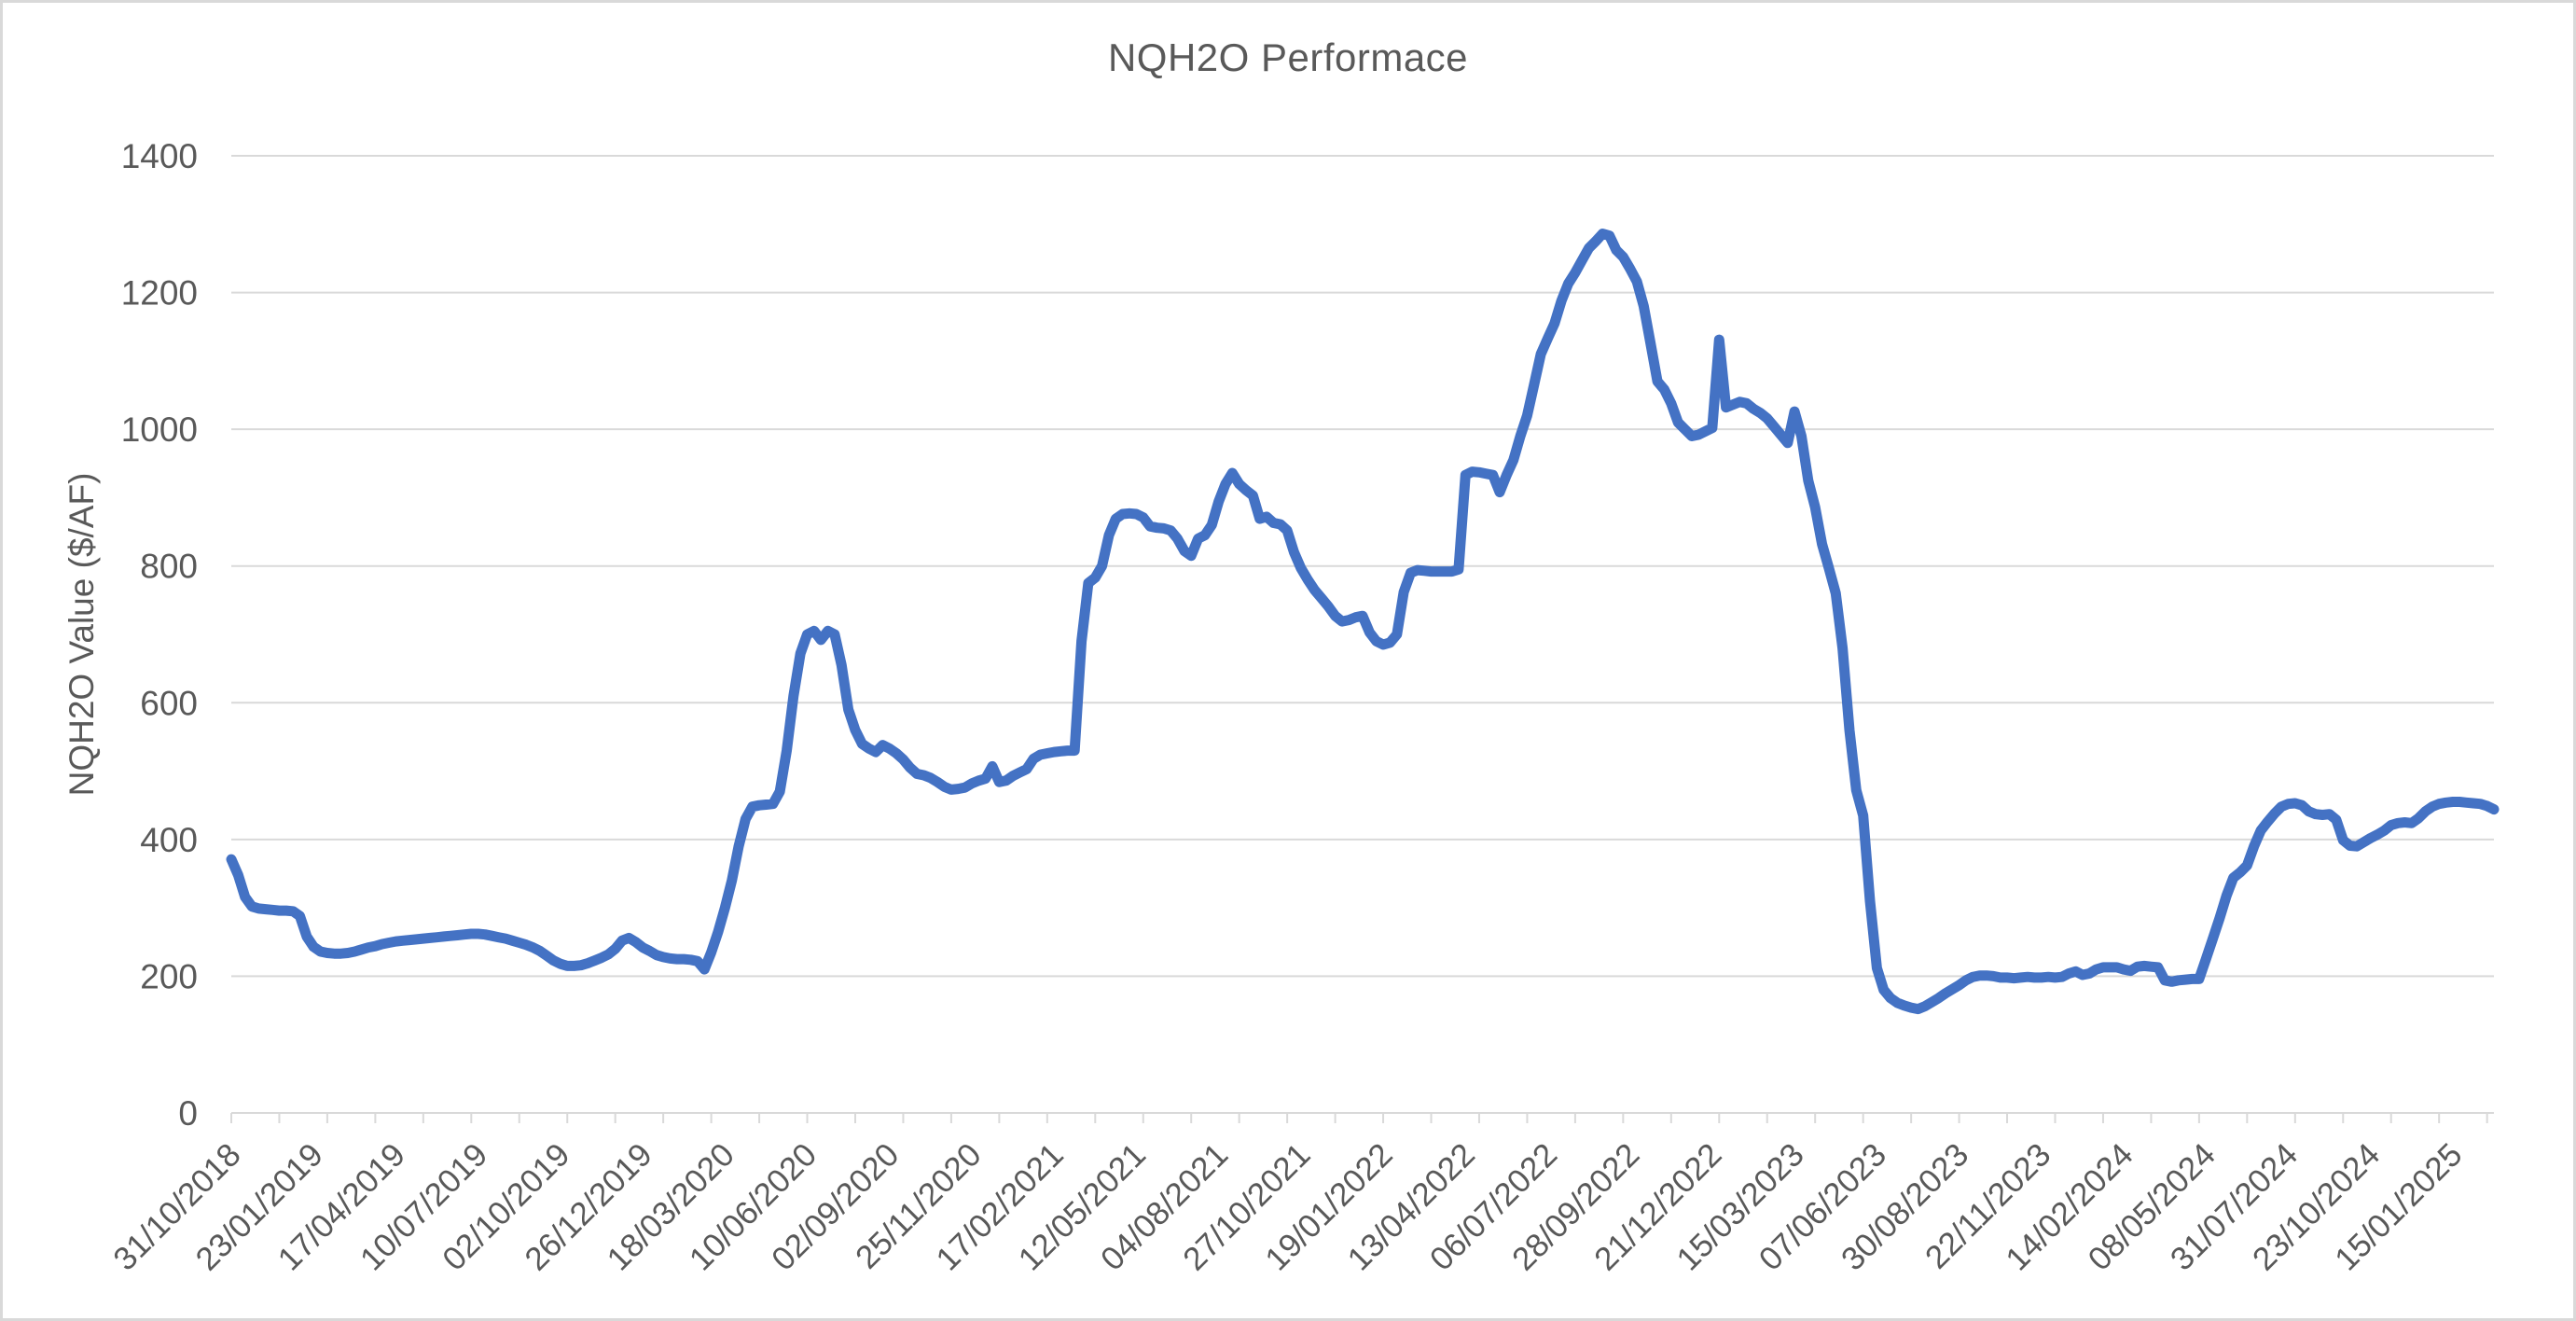 The height and width of the screenshot is (1321, 2576). What do you see at coordinates (1288, 57) in the screenshot?
I see `chart-title: NQH2O Performace` at bounding box center [1288, 57].